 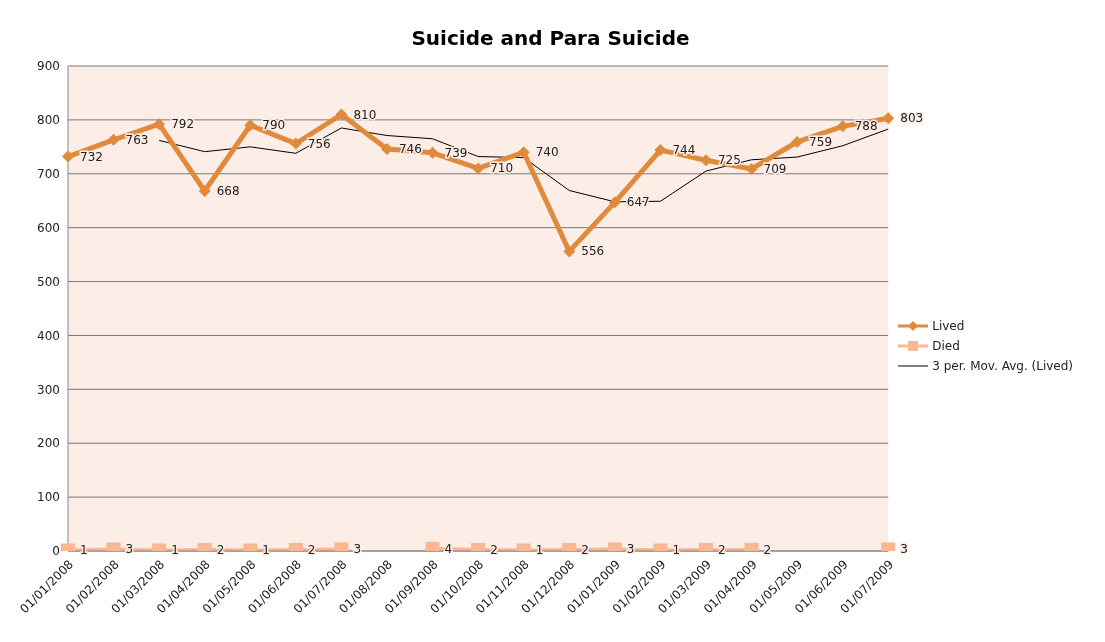 What do you see at coordinates (48, 174) in the screenshot?
I see `y-tick-label: 700` at bounding box center [48, 174].